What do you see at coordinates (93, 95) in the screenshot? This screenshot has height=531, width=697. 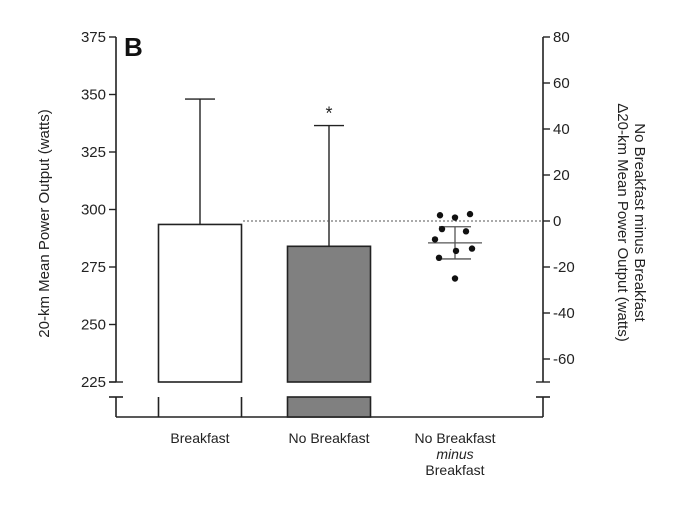 I see `left-tick-label: 350` at bounding box center [93, 95].